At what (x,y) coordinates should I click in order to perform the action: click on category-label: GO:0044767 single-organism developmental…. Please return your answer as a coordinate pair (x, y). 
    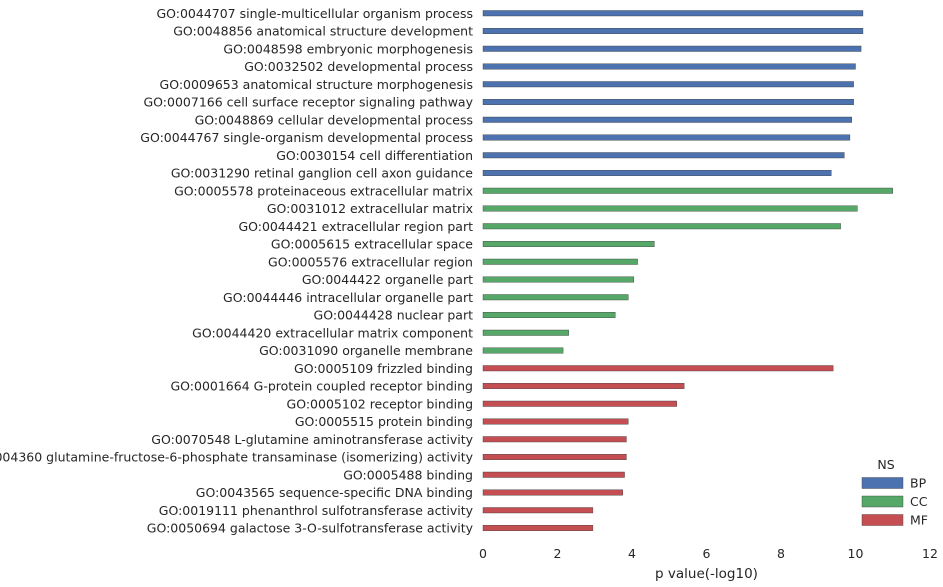
    Looking at the image, I should click on (306, 137).